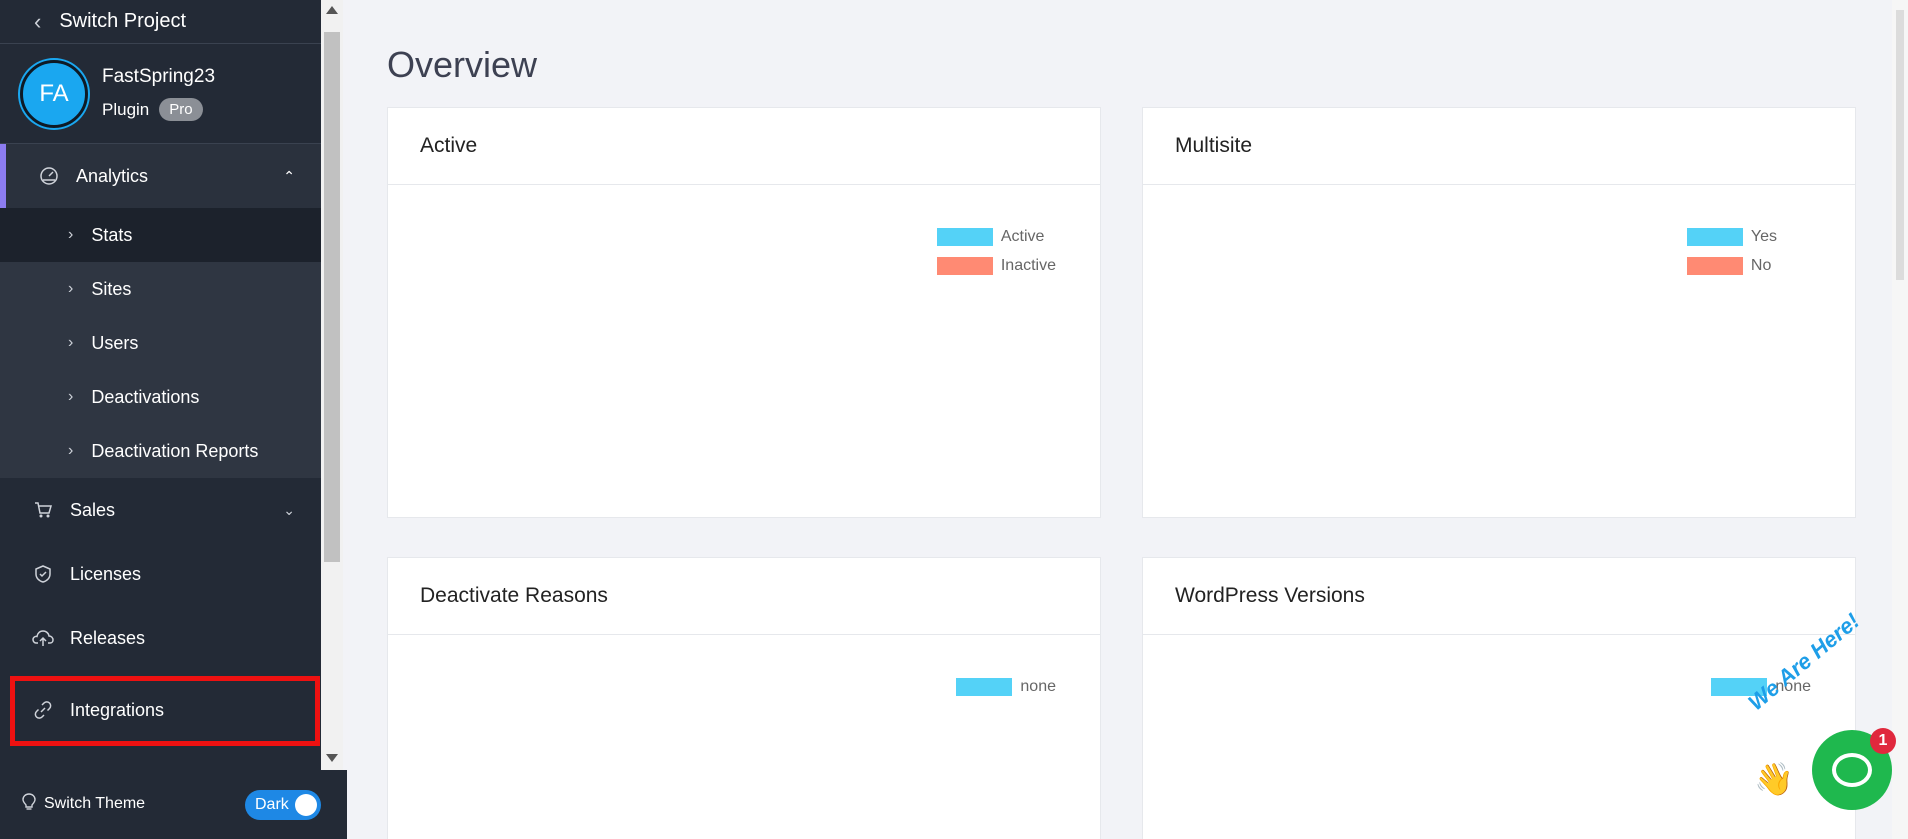 The height and width of the screenshot is (839, 1908). Describe the element at coordinates (1852, 770) in the screenshot. I see `chat-bubble-icon` at that location.